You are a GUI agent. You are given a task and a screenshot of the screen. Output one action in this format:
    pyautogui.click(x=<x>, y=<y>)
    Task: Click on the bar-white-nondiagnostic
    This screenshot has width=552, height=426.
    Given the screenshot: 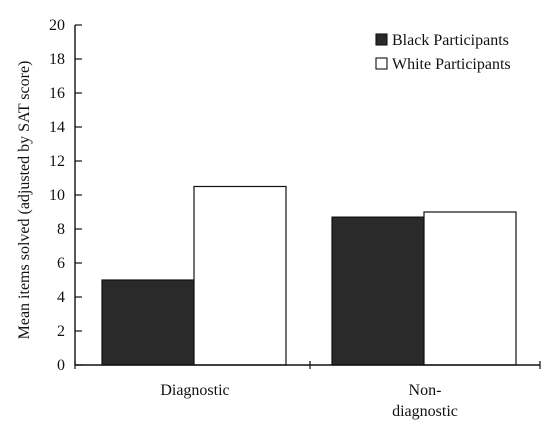 What is the action you would take?
    pyautogui.click(x=470, y=288)
    